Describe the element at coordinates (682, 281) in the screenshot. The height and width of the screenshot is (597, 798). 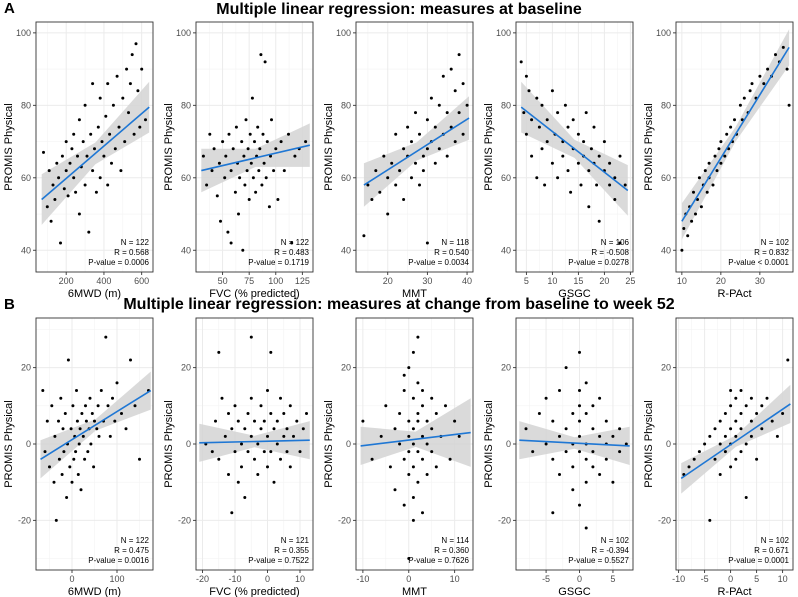
I see `x-tick-label: 10` at that location.